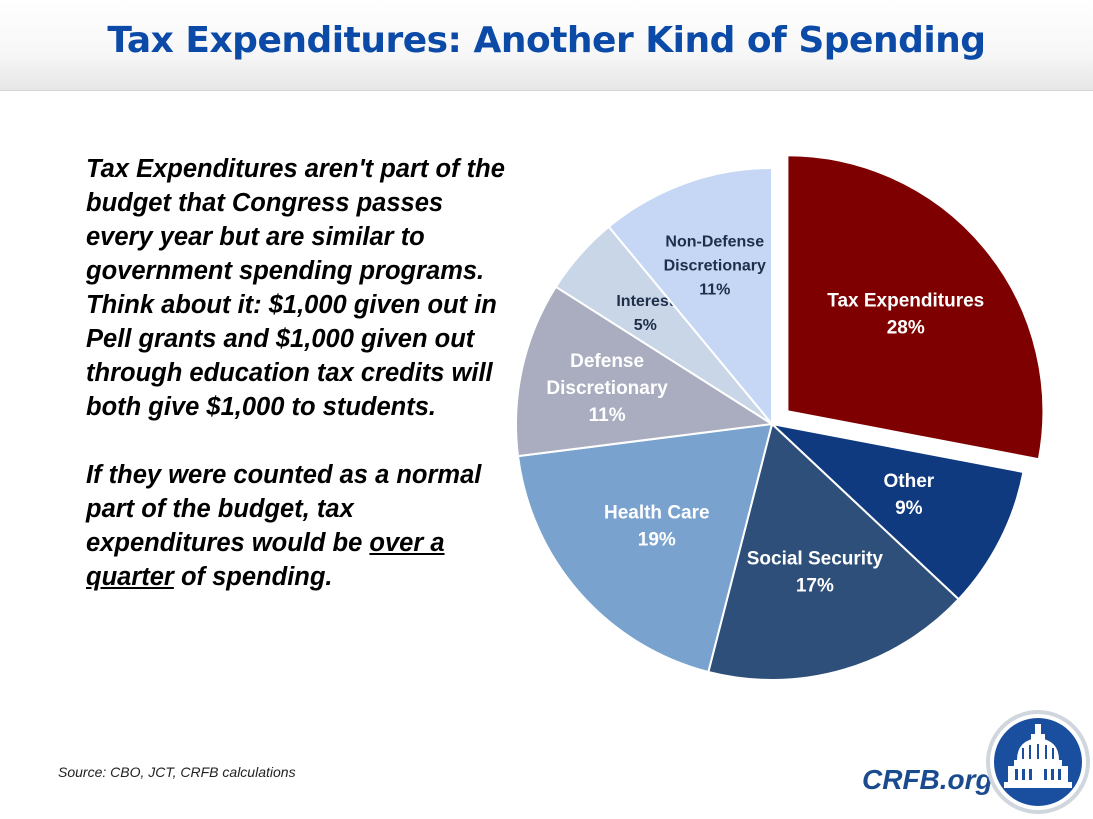 The width and height of the screenshot is (1093, 819). I want to click on pie-value-label: 17%, so click(815, 586).